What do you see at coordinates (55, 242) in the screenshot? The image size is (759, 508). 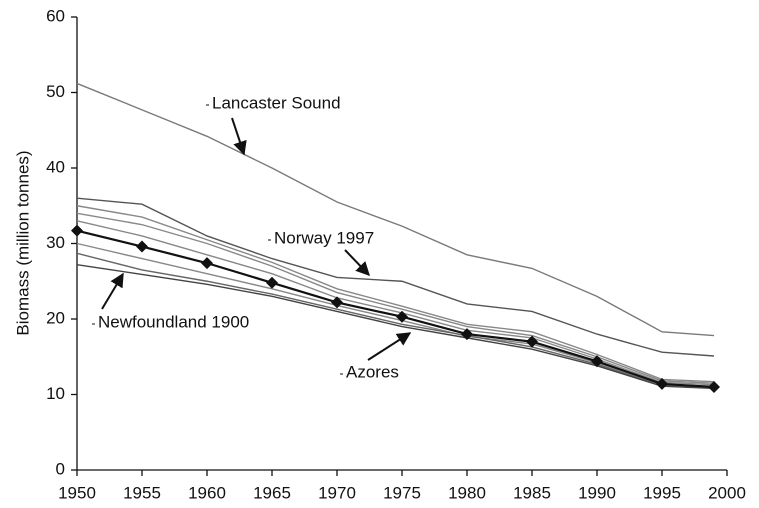 I see `y-tick-label: 30` at bounding box center [55, 242].